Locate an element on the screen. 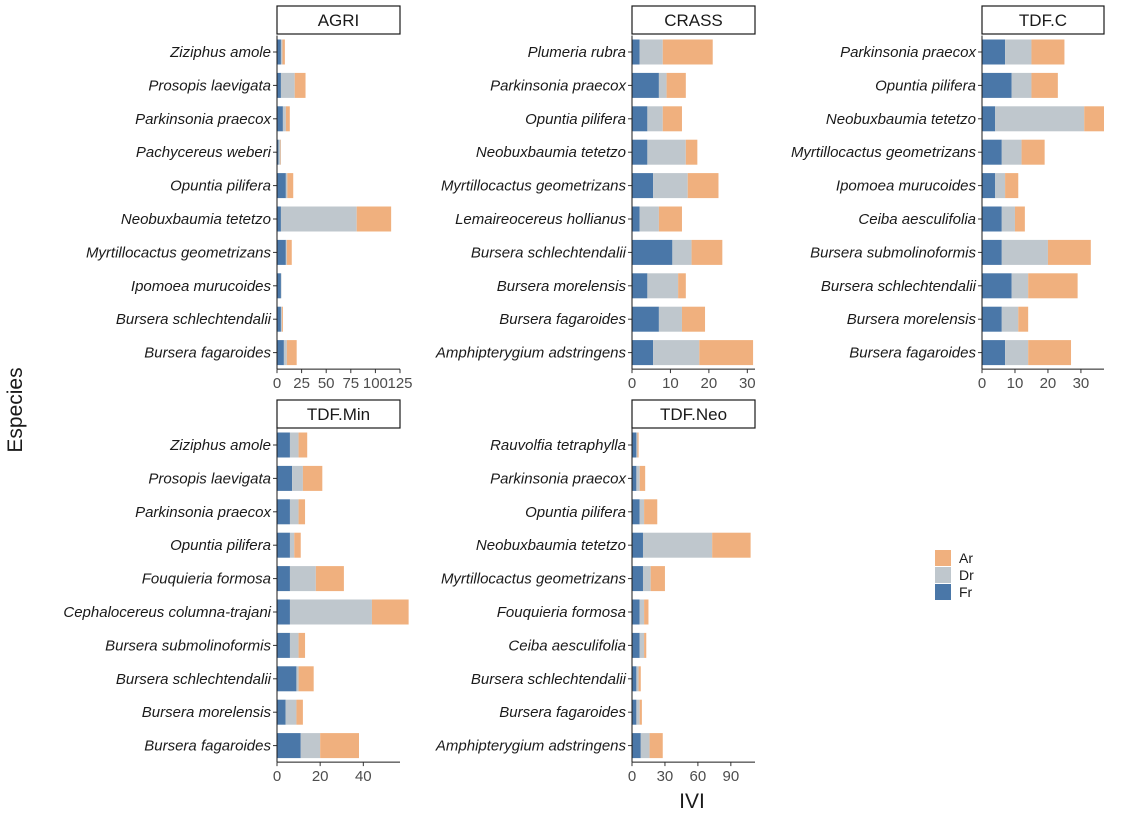 The width and height of the screenshot is (1123, 820). legend-swatch-fr is located at coordinates (943, 592).